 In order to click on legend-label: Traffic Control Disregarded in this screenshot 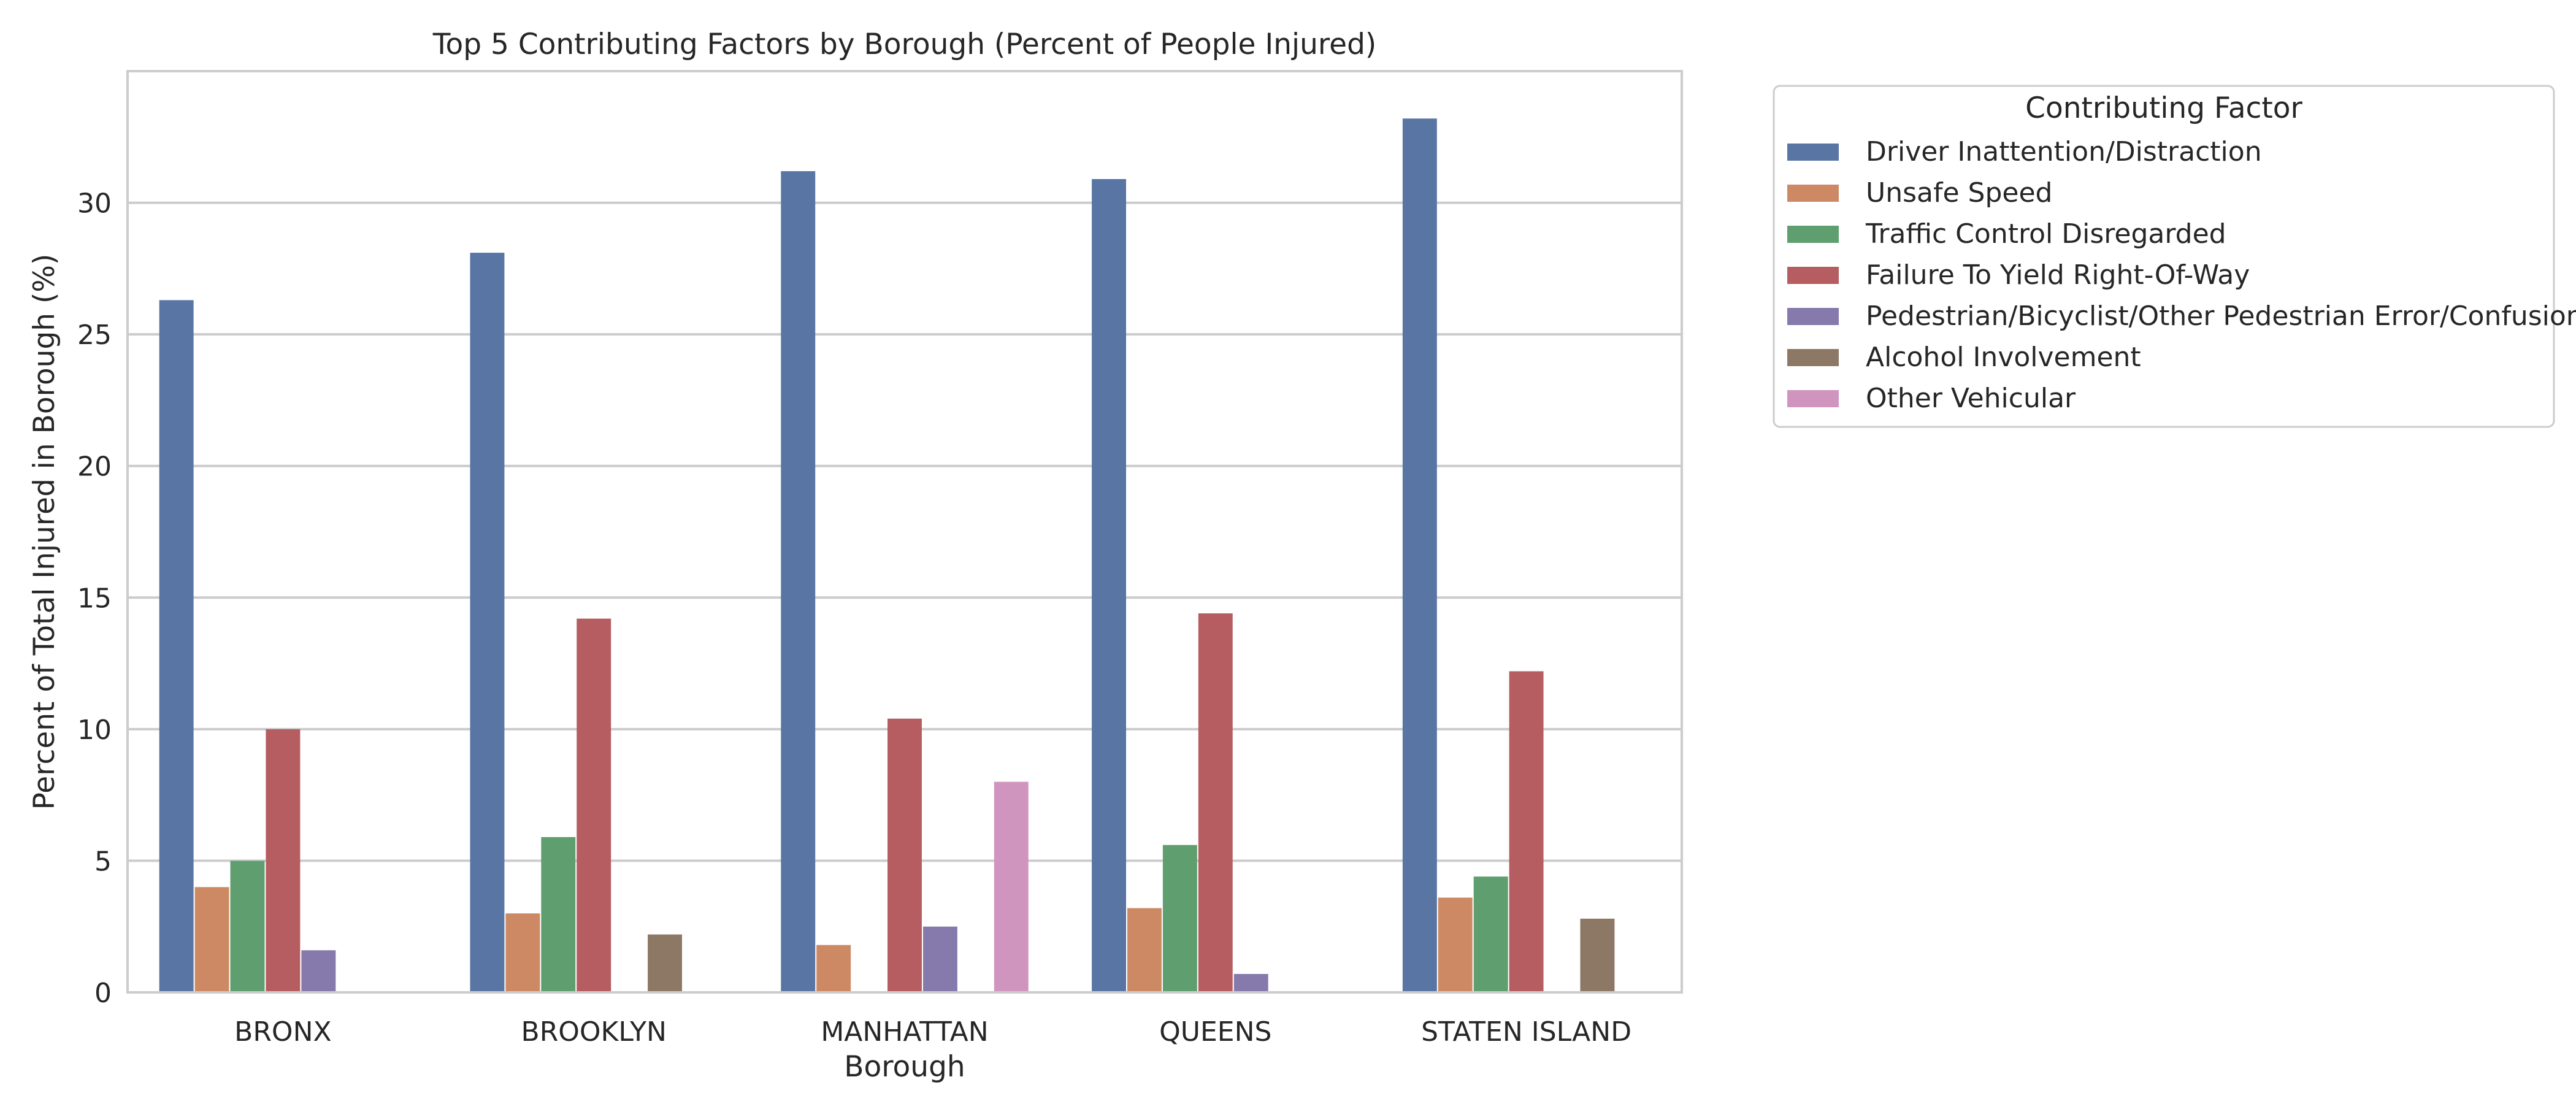, I will do `click(2045, 234)`.